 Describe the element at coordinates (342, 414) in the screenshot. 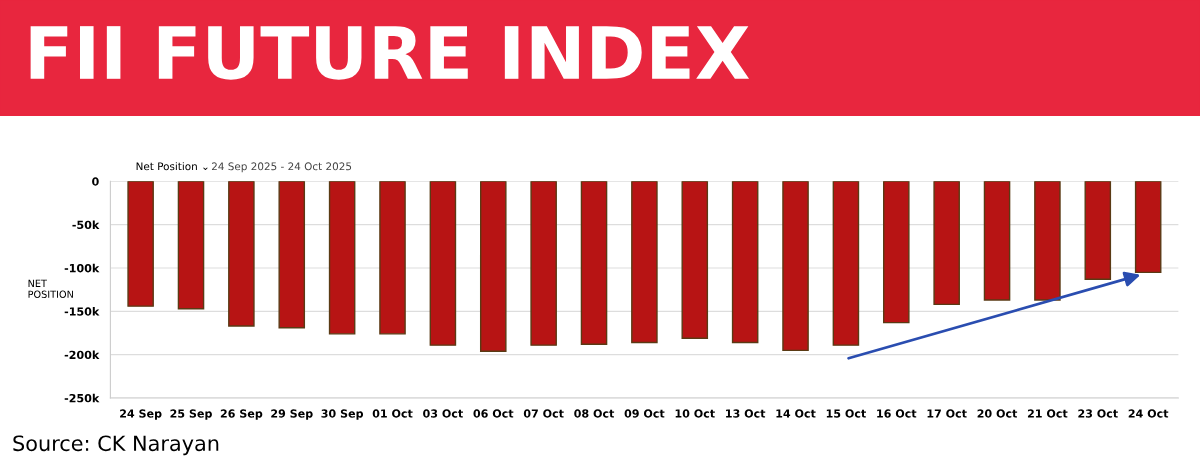

I see `x-tick-label: 30 Sep` at that location.